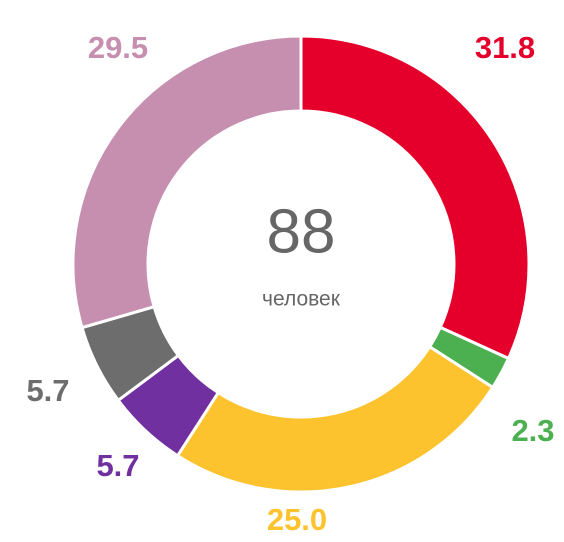 The image size is (564, 542). I want to click on value-label: 29.5, so click(118, 47).